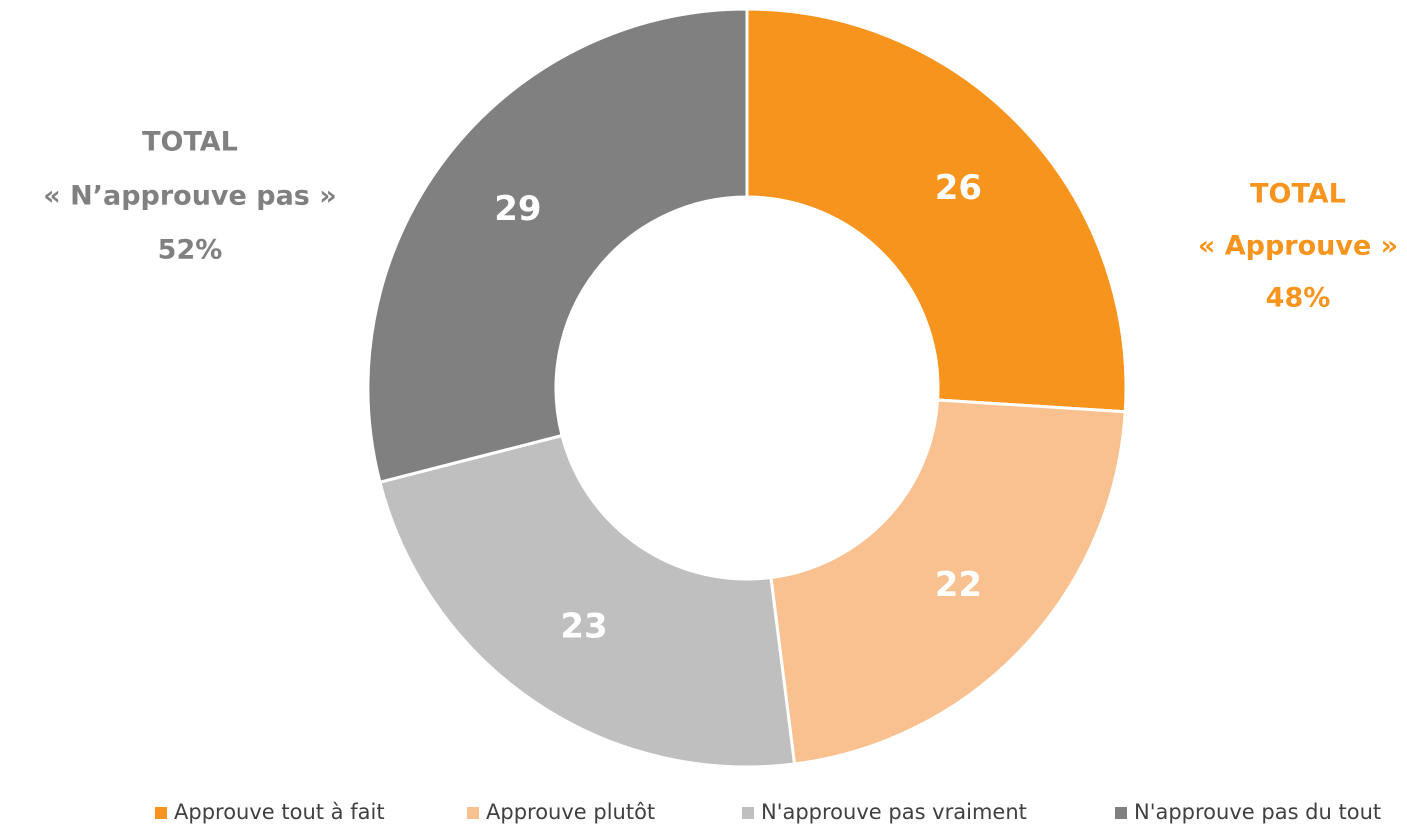 The height and width of the screenshot is (832, 1407). I want to click on legend-label: N'approuve pas vraiment, so click(894, 812).